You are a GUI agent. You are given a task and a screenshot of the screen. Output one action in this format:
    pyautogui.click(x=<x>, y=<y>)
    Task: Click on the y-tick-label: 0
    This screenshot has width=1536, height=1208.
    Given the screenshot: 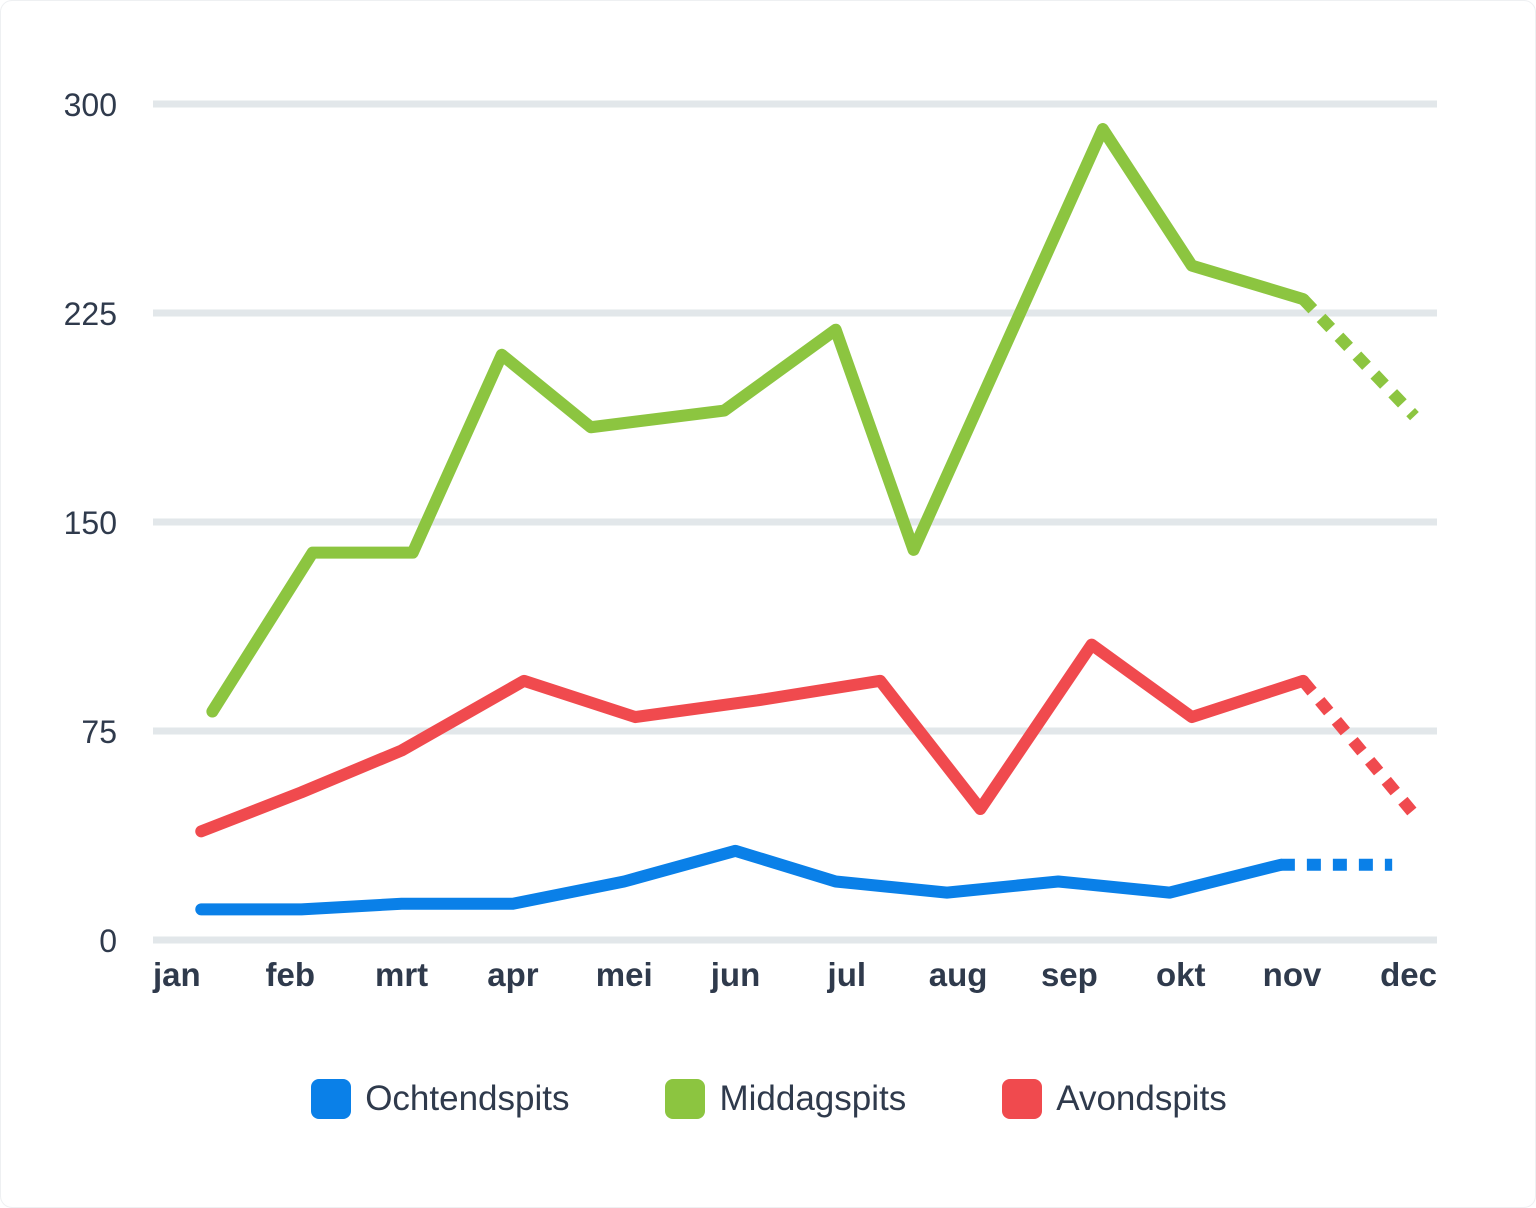 What is the action you would take?
    pyautogui.click(x=108, y=941)
    